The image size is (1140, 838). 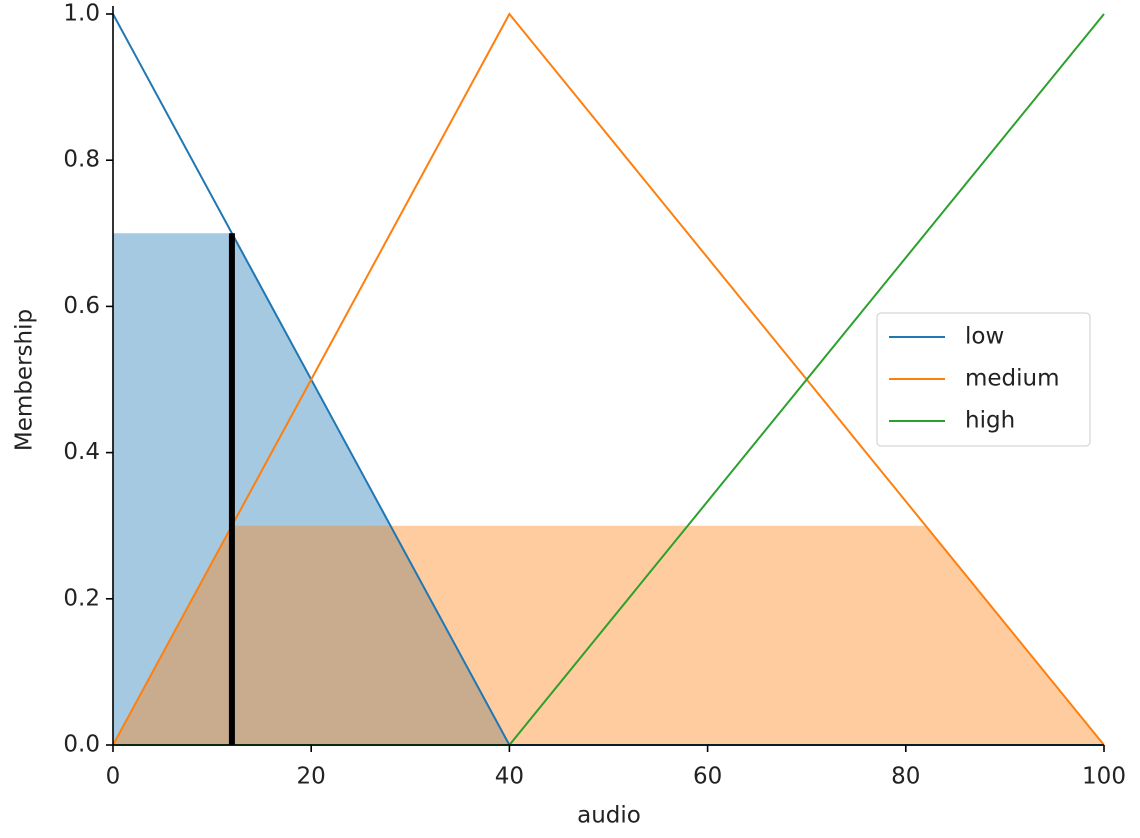 I want to click on y-tick-label: 0.6, so click(x=81, y=306).